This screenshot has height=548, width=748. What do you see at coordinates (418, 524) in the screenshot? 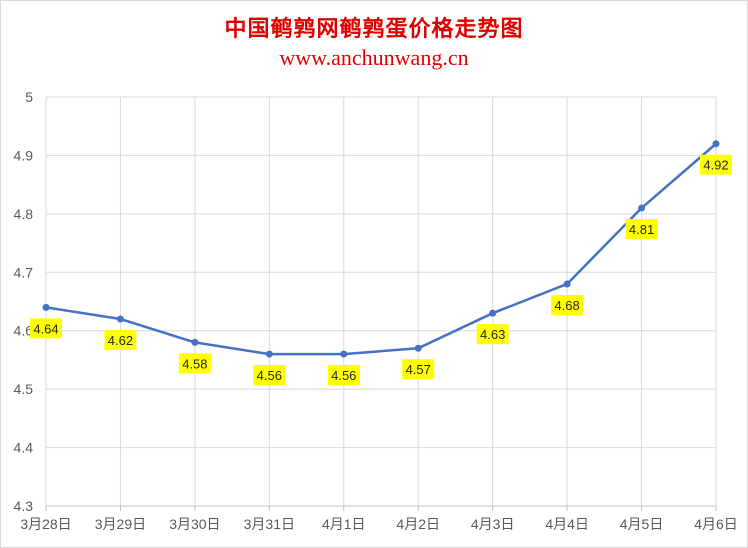
I see `x-tick-label: 4月2日` at bounding box center [418, 524].